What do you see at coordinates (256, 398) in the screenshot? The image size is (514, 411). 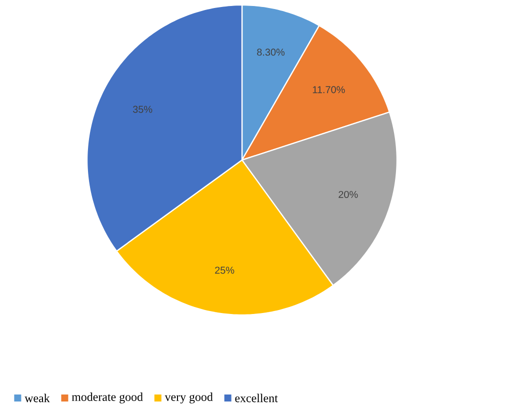 I see `legend-label: excellent` at bounding box center [256, 398].